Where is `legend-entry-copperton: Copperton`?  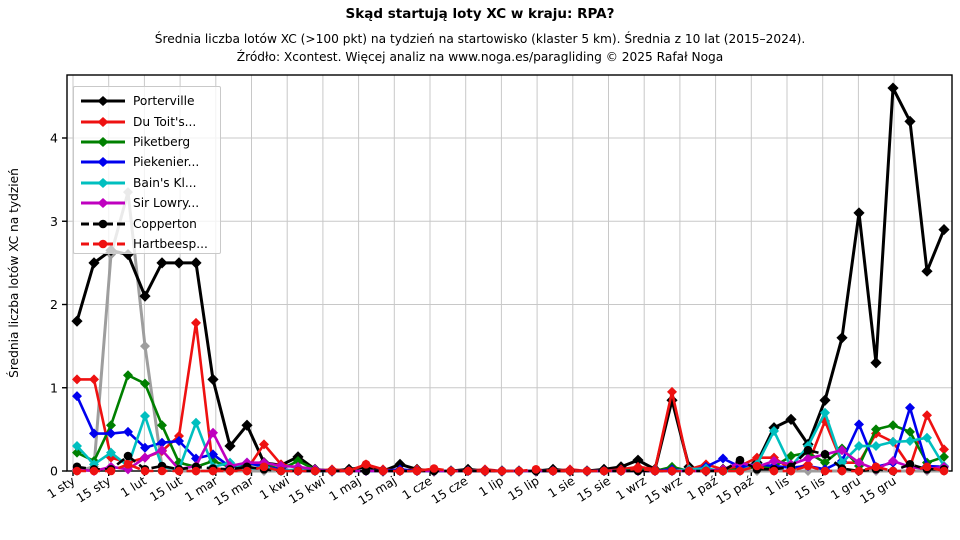
legend-entry-copperton: Copperton is located at coordinates (150, 223).